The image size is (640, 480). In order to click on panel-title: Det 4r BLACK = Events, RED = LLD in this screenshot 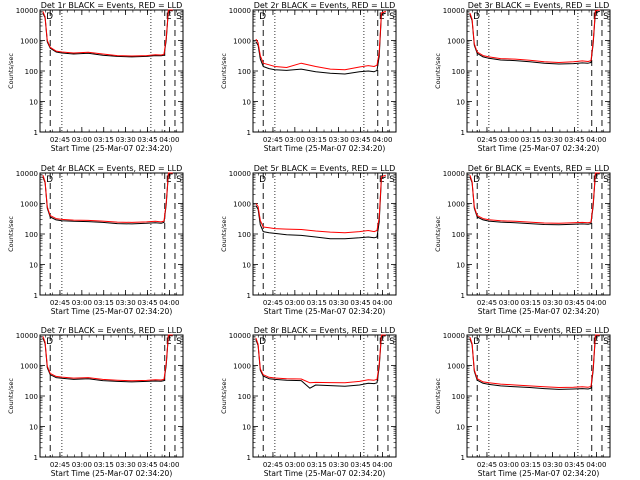, I will do `click(112, 168)`.